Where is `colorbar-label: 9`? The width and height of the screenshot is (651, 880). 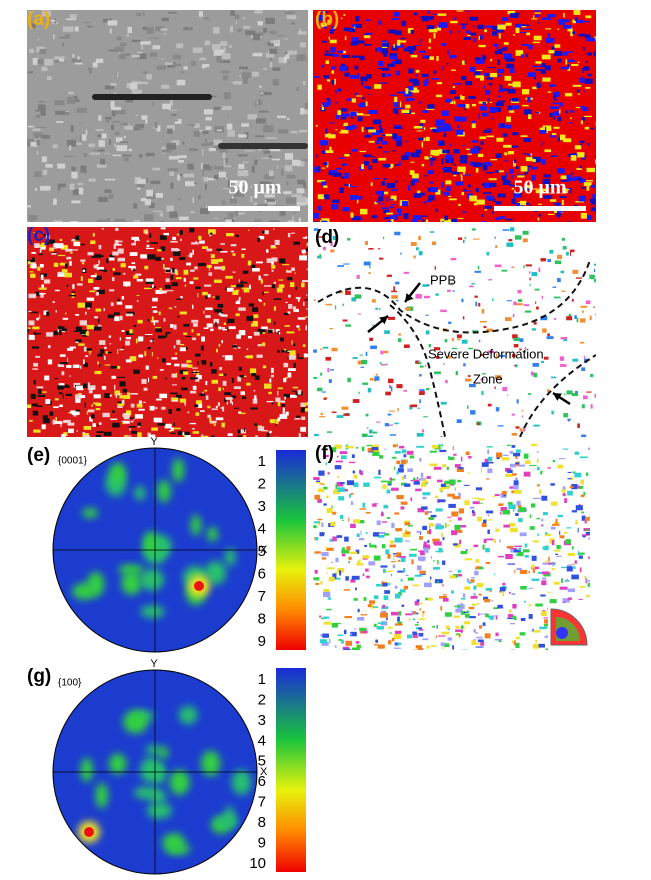
colorbar-label: 9 is located at coordinates (262, 843).